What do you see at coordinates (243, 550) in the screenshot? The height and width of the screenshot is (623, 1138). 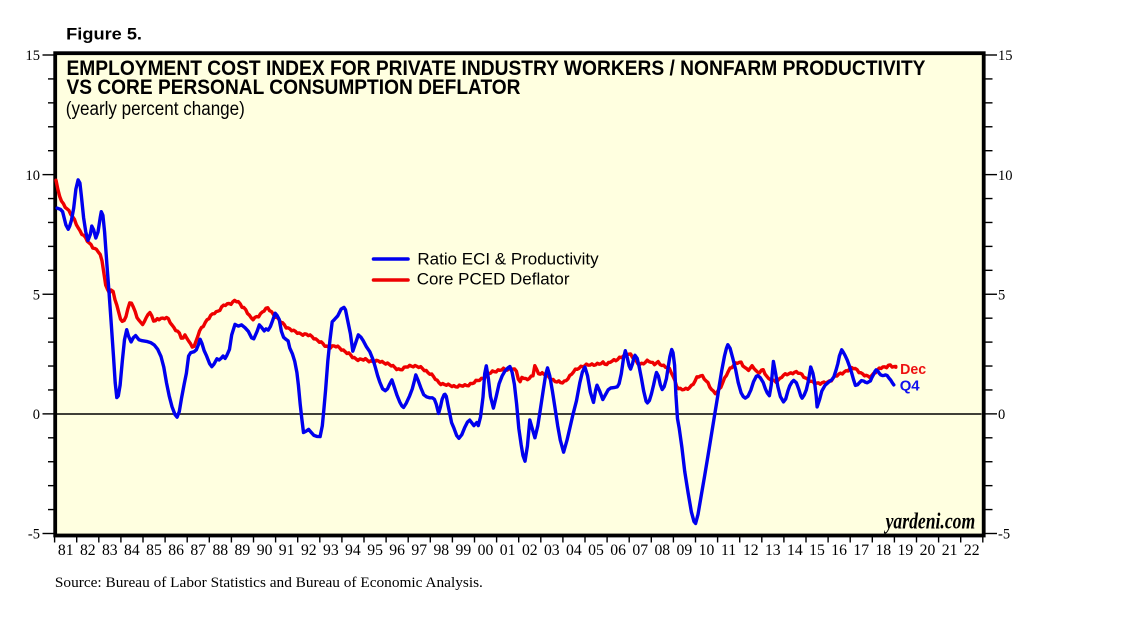 I see `svg-text: 89` at bounding box center [243, 550].